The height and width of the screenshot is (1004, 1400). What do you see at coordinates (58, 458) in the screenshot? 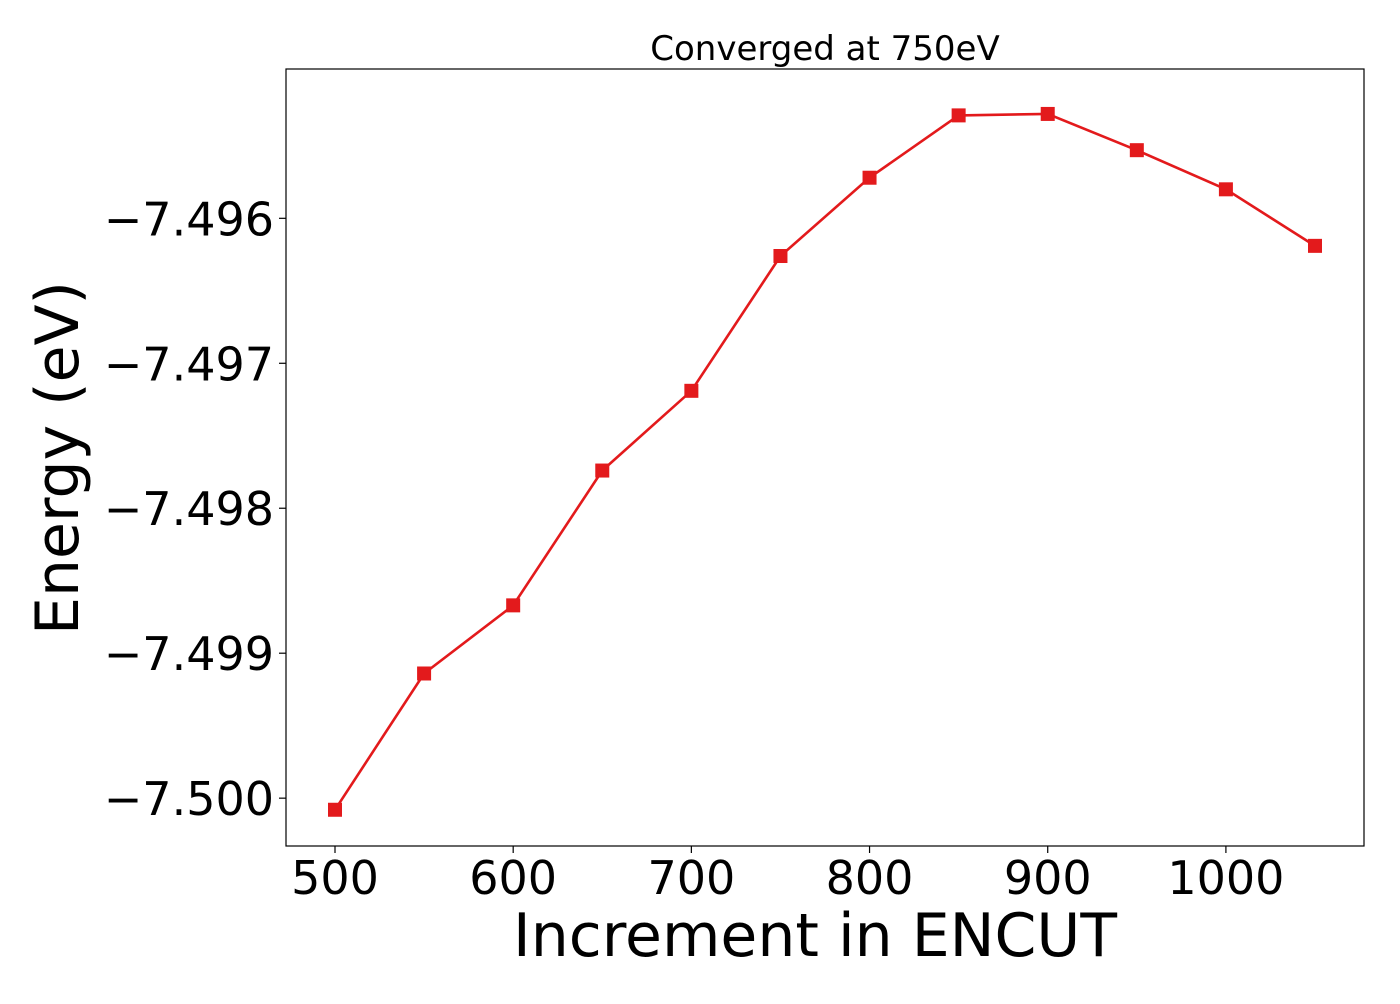
I see `y-axis-label: Energy (eV)` at bounding box center [58, 458].